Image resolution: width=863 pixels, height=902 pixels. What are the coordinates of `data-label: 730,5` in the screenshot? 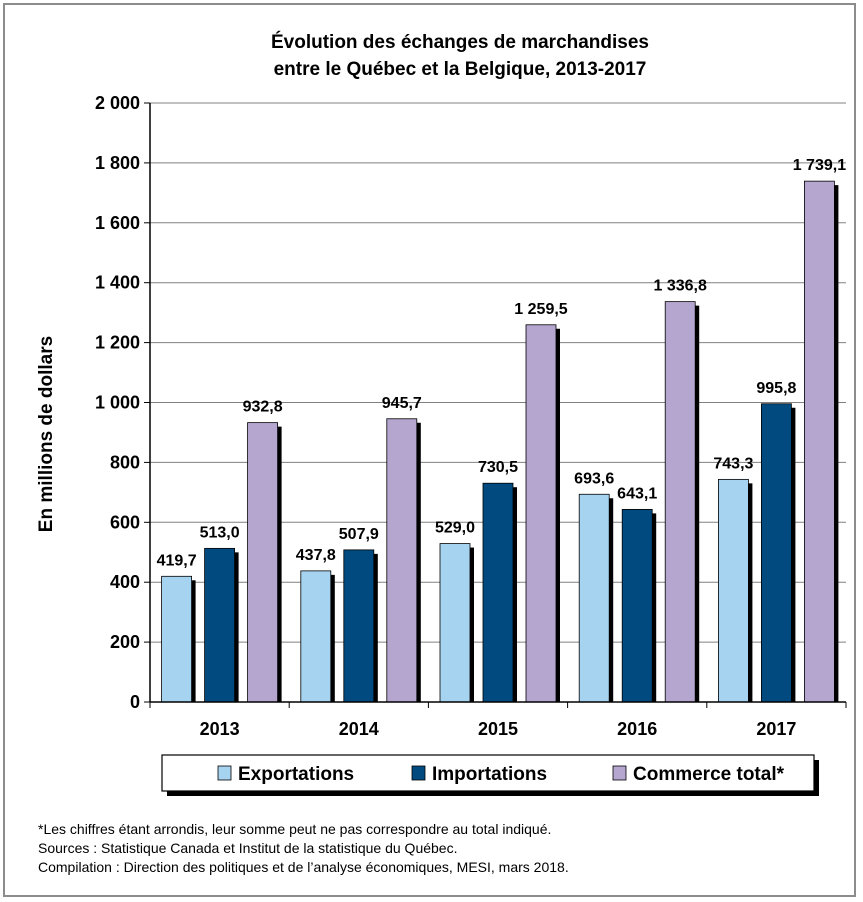 It's located at (498, 467).